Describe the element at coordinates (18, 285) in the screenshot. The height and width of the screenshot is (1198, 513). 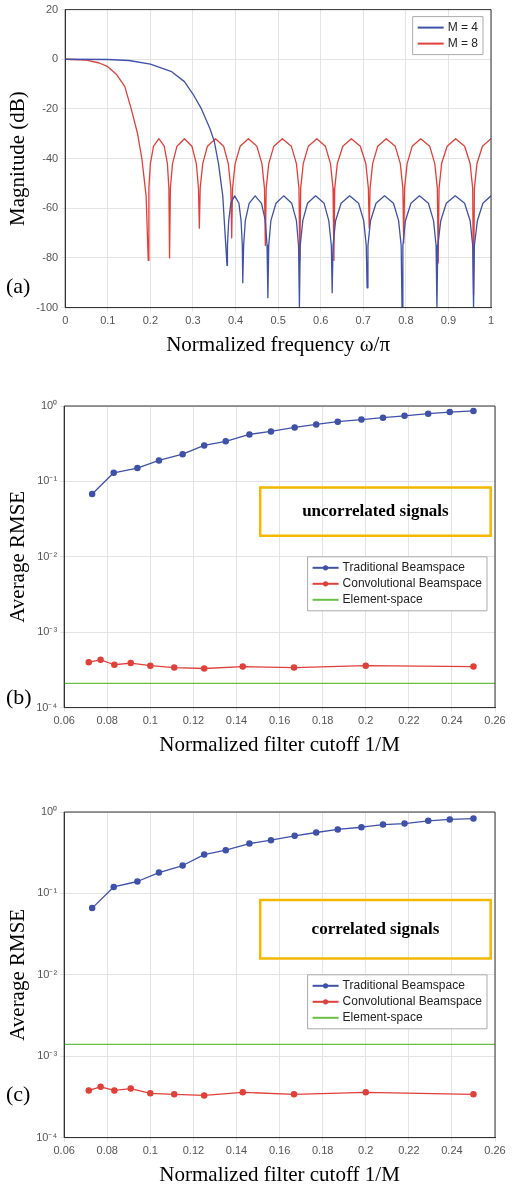
I see `text: (a)` at that location.